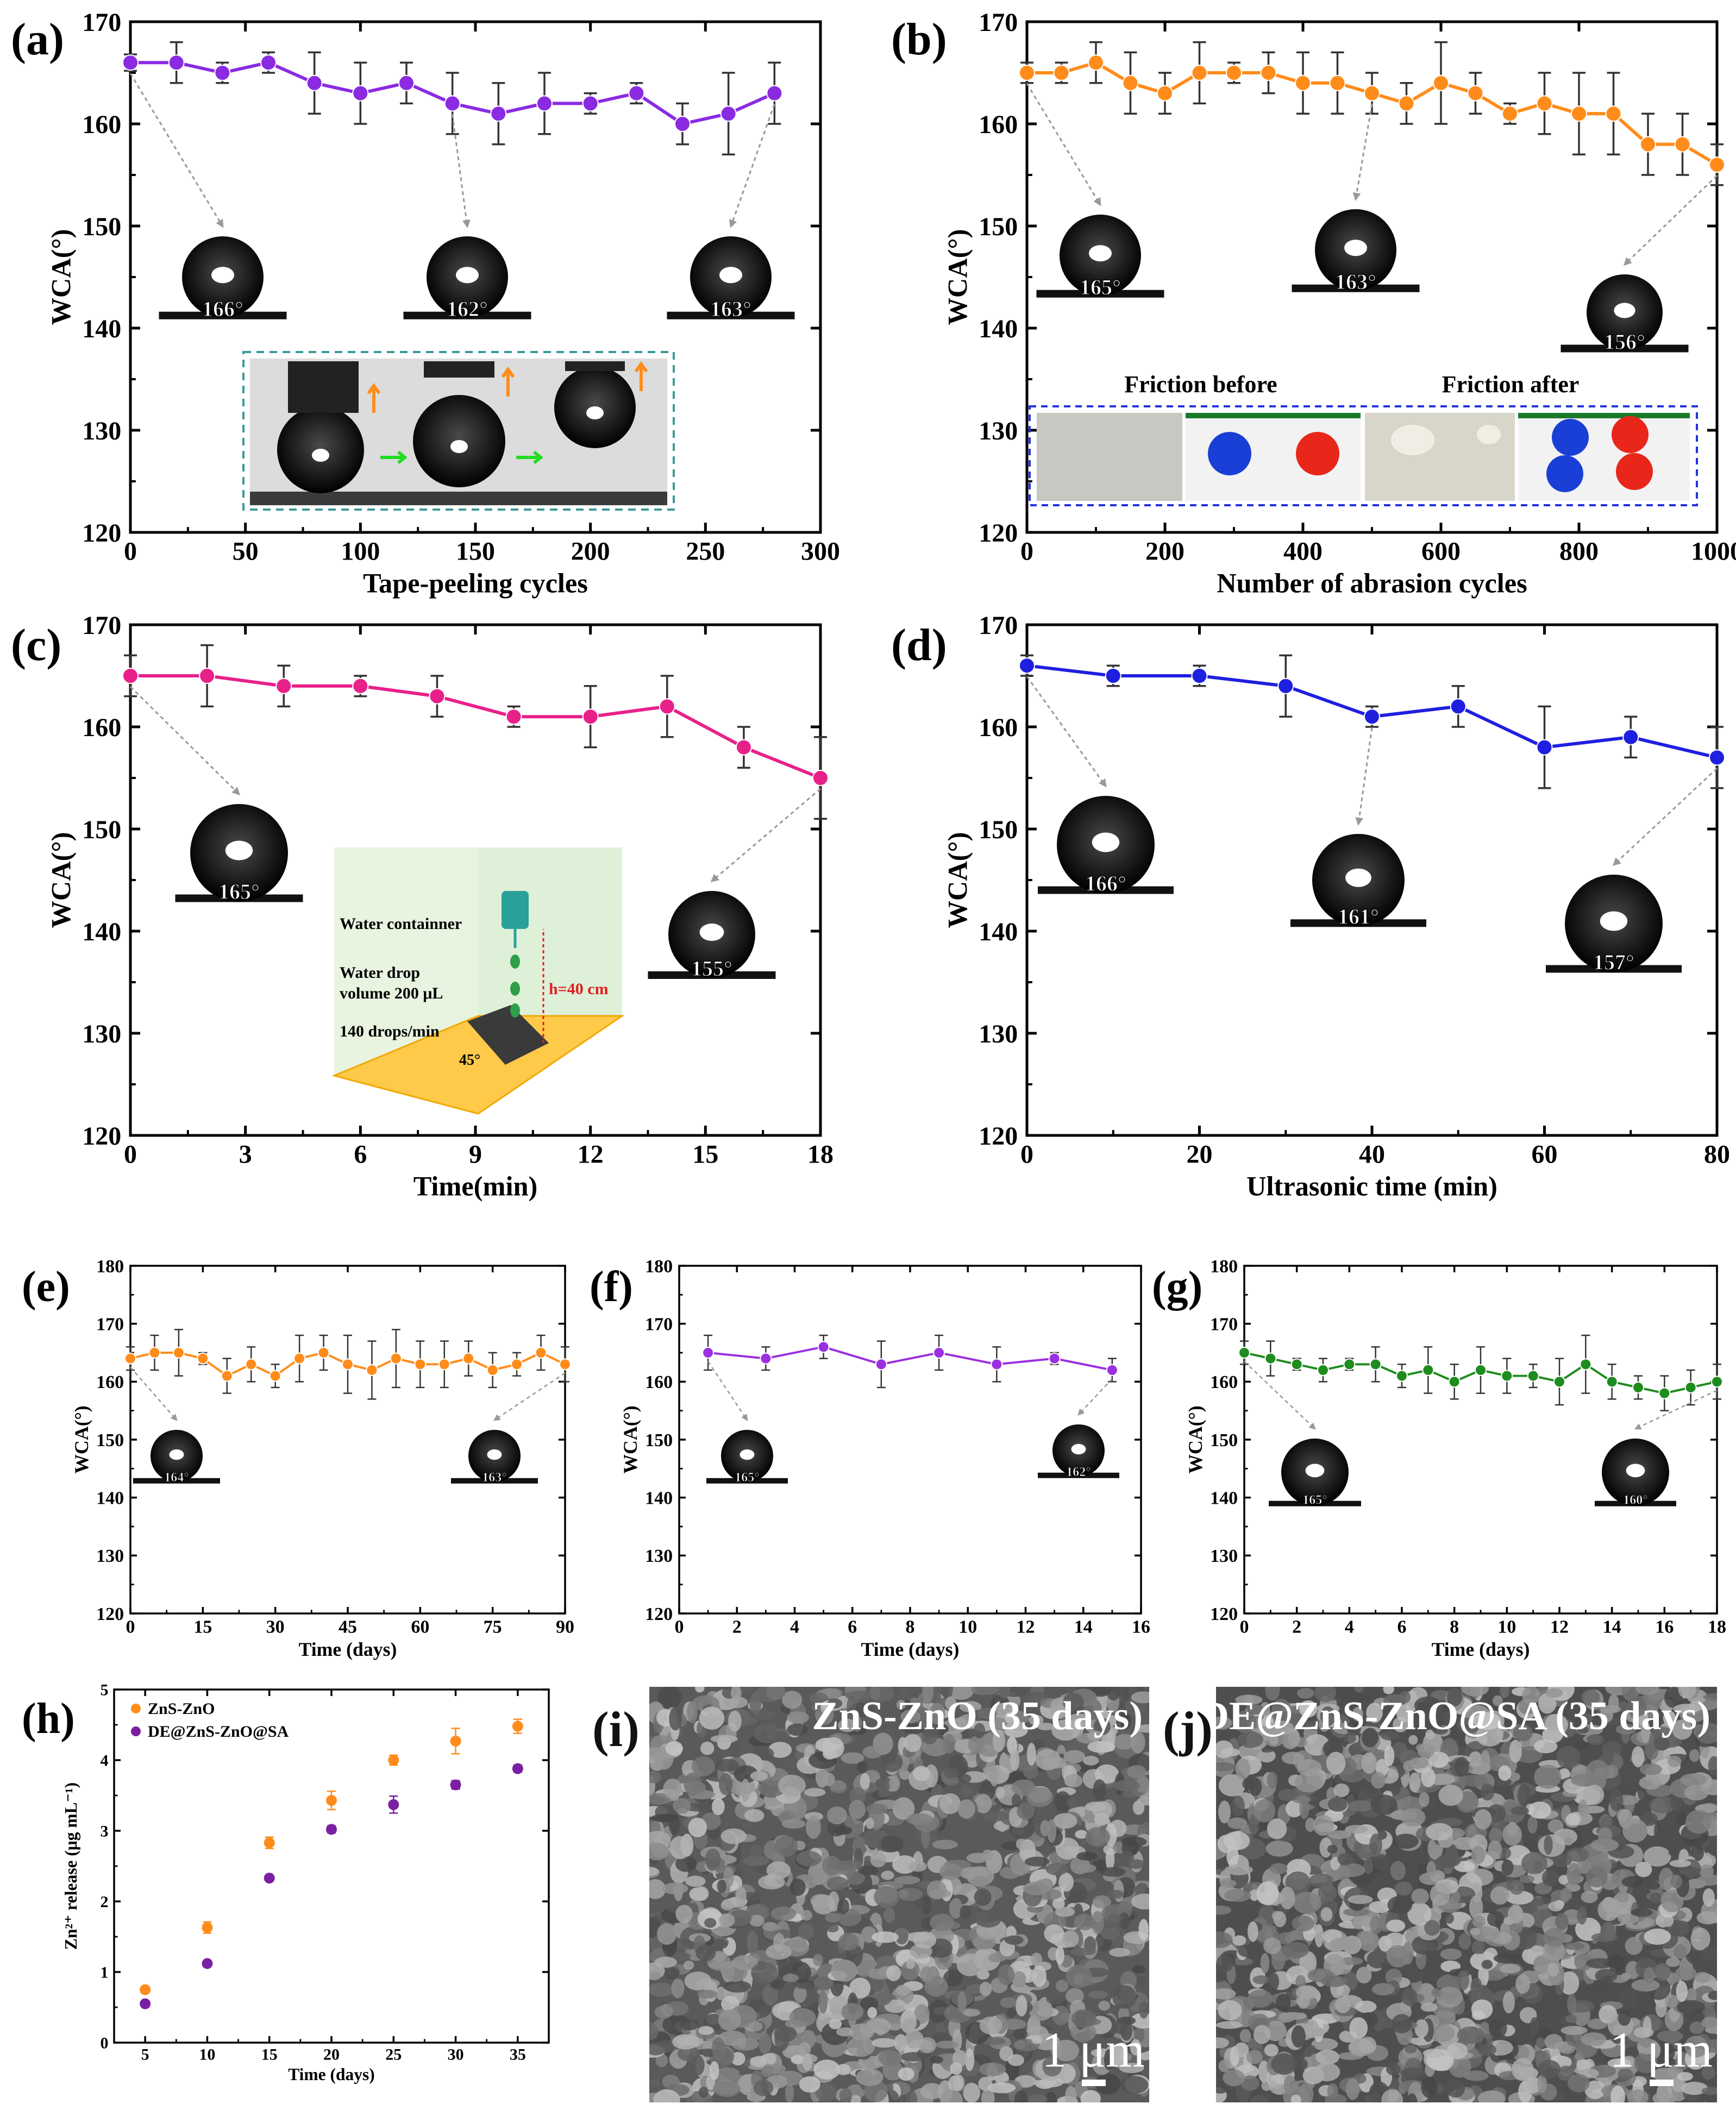  I want to click on droplet-arrow, so click(185, 741).